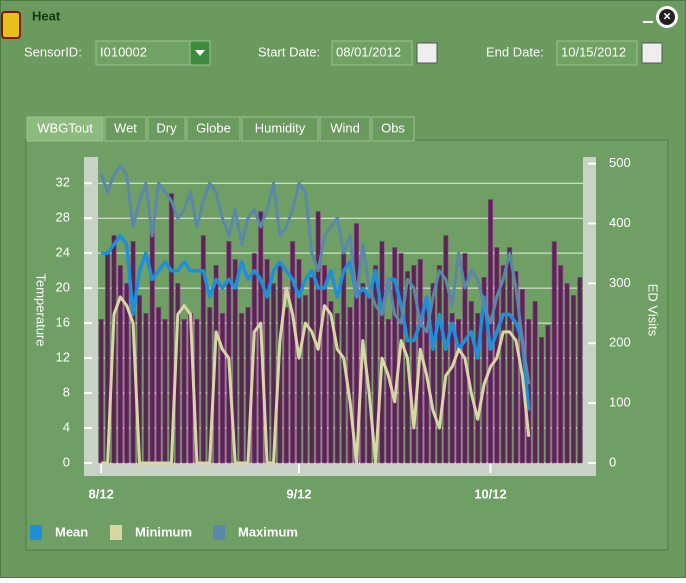  What do you see at coordinates (63, 182) in the screenshot?
I see `y-tick-label: 32` at bounding box center [63, 182].